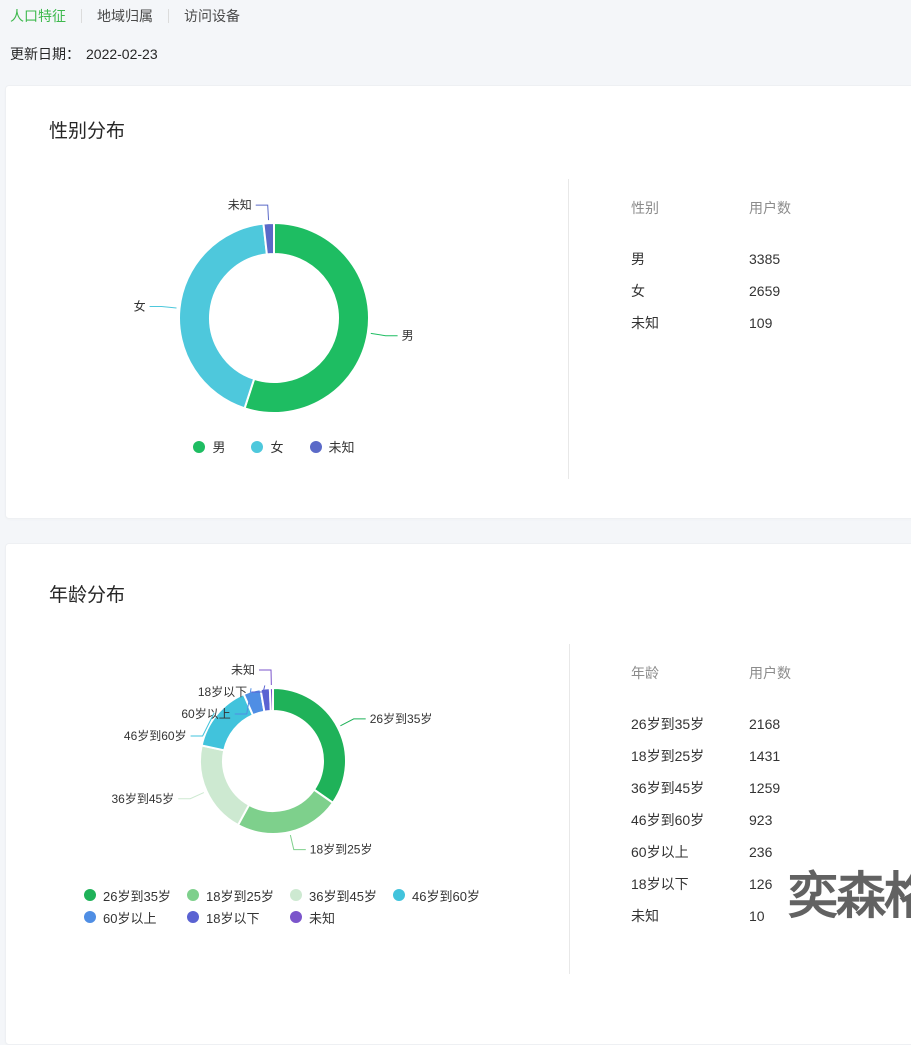  I want to click on table-cell: 1259, so click(765, 788).